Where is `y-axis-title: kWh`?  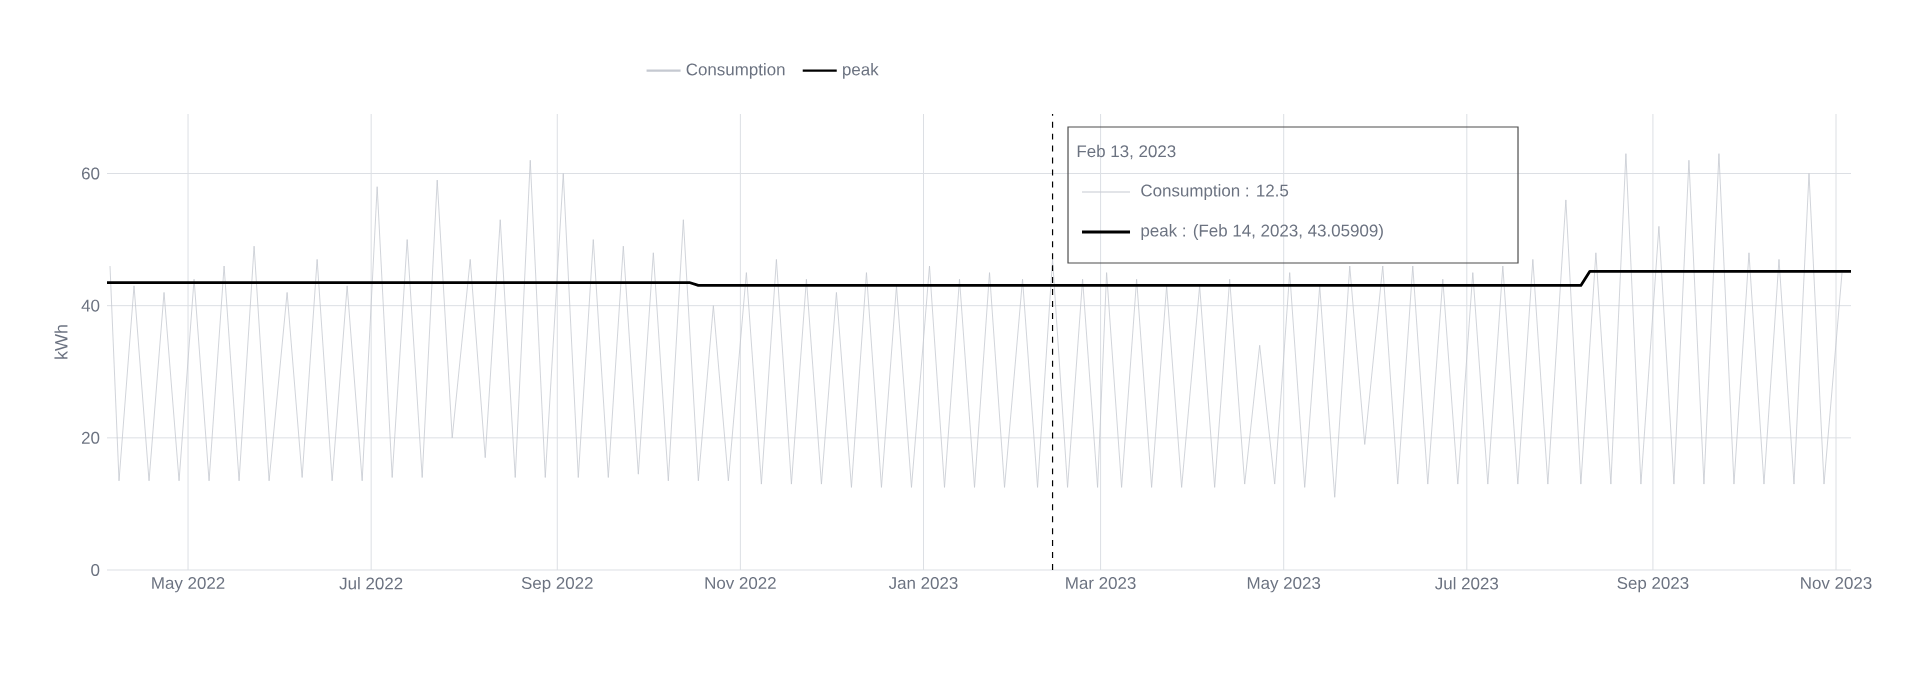 y-axis-title: kWh is located at coordinates (61, 342).